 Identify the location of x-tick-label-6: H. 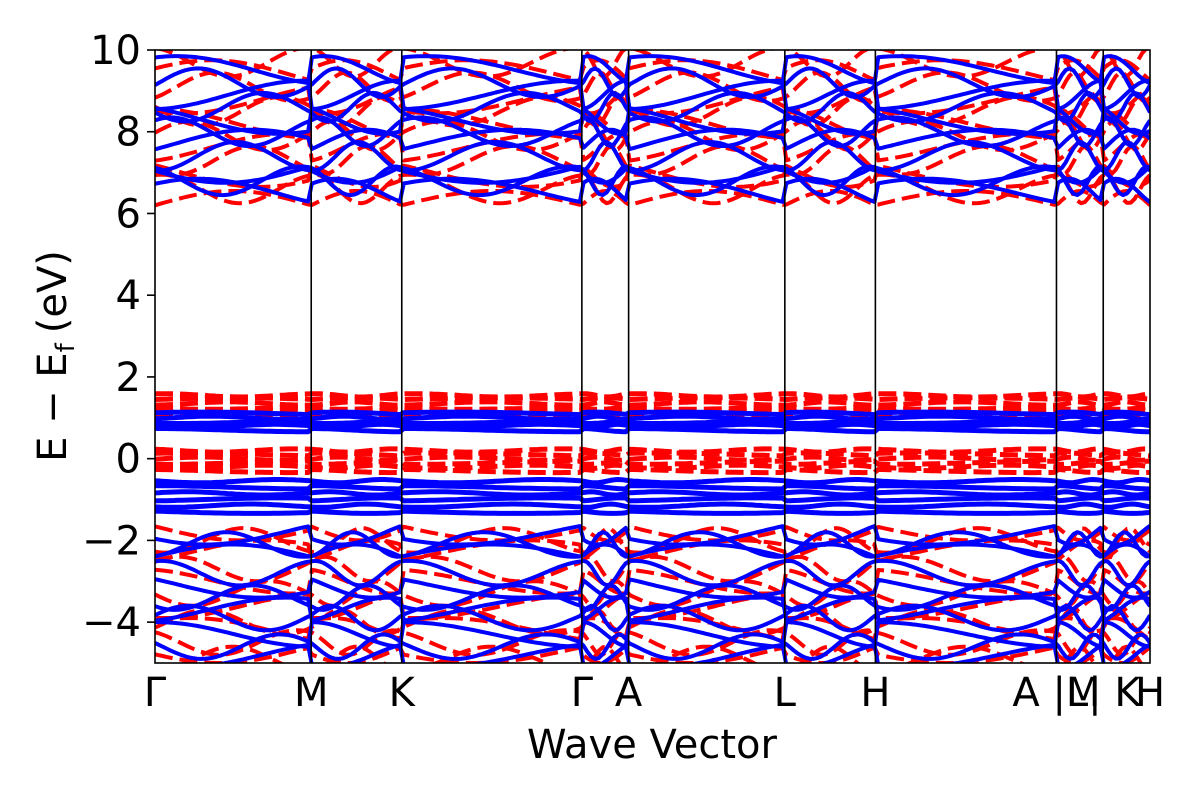
(875, 693).